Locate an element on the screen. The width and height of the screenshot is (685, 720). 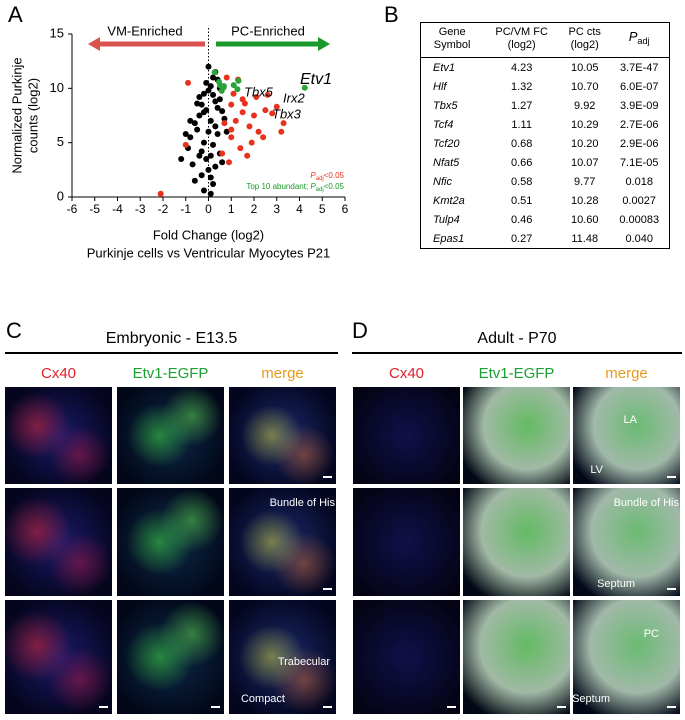
table-row: Nfic 0.58 9.77 0.018 is located at coordinates (545, 181).